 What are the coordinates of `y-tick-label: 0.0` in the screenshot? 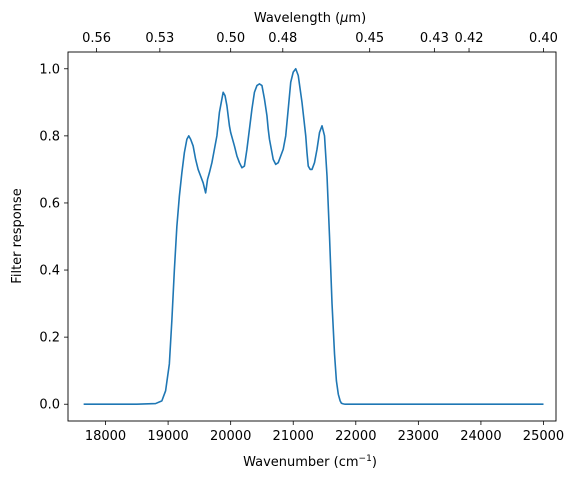 It's located at (49, 405).